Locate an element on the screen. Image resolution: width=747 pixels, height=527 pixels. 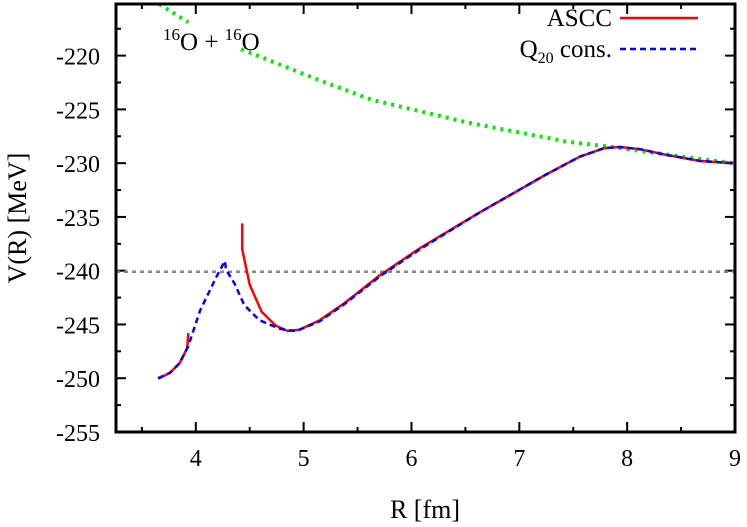
legend-label-ascc: ASCC is located at coordinates (579, 18).